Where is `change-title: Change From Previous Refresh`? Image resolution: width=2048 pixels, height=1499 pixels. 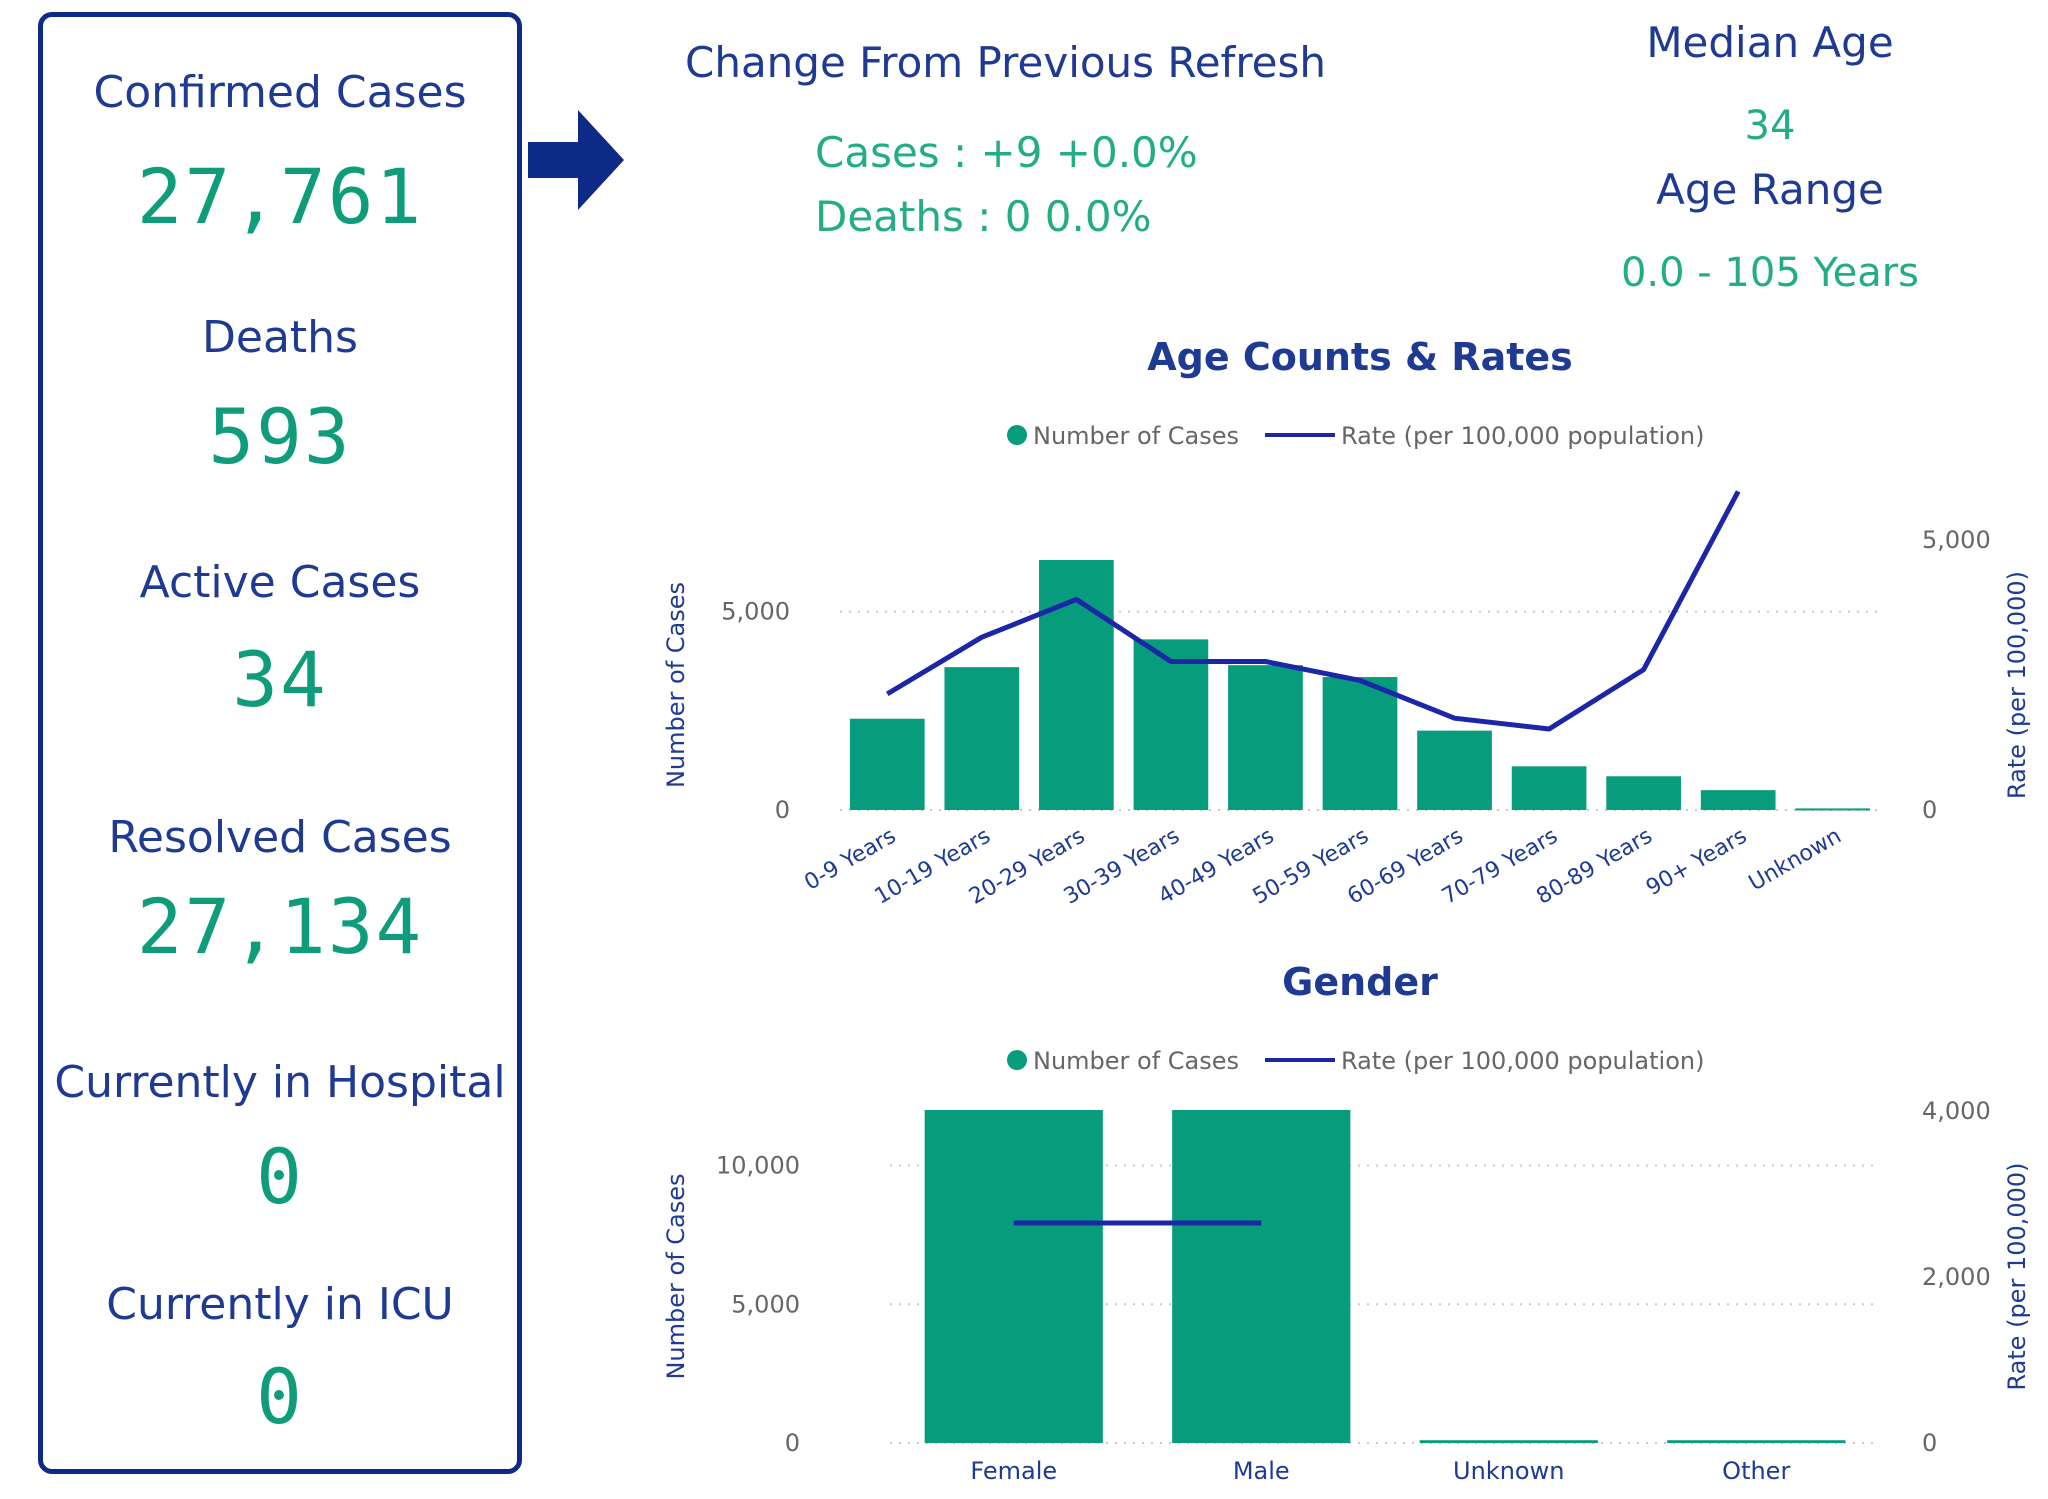 change-title: Change From Previous Refresh is located at coordinates (1006, 62).